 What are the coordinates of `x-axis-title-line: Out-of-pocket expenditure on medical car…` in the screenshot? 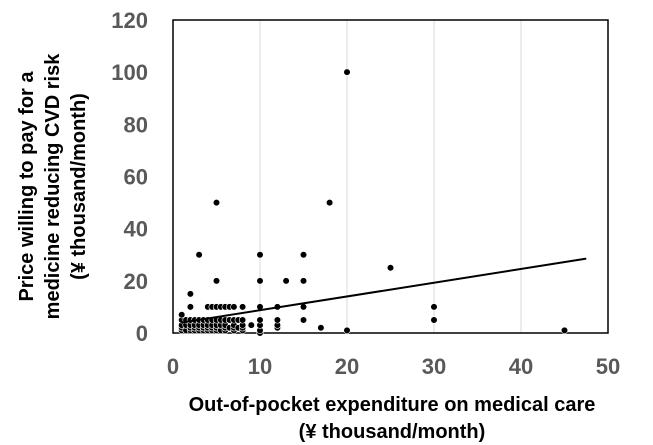 It's located at (392, 405).